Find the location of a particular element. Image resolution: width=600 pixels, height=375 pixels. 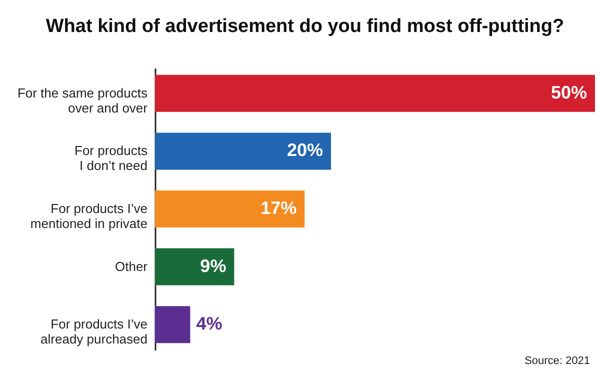

data-label: 9% is located at coordinates (213, 266).